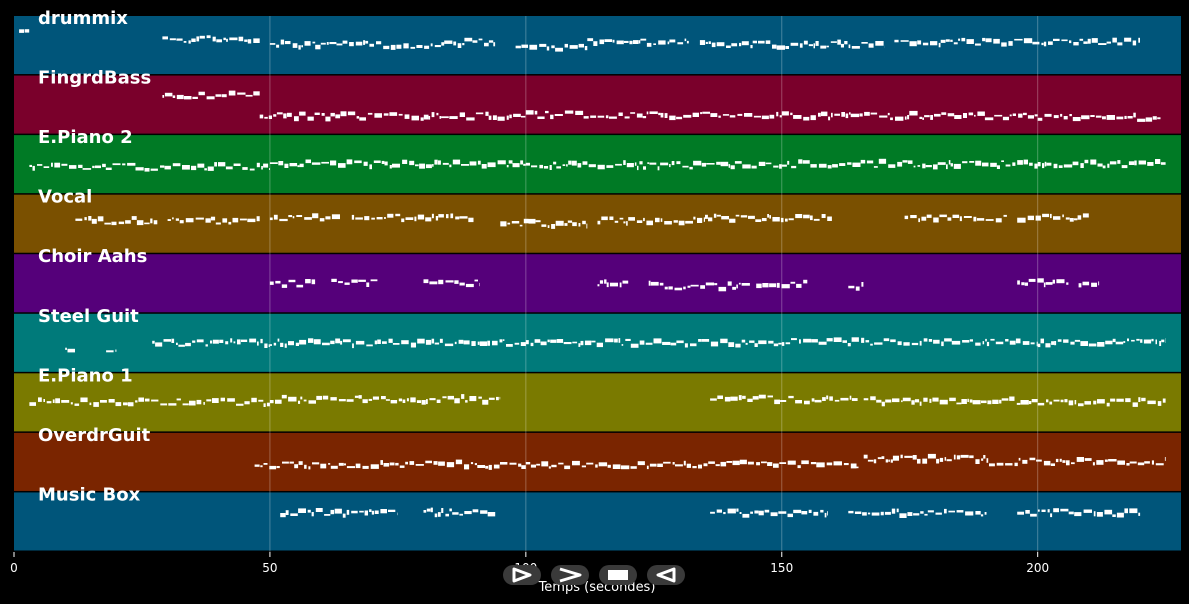 Image resolution: width=1189 pixels, height=604 pixels. What do you see at coordinates (522, 575) in the screenshot?
I see `play-button` at bounding box center [522, 575].